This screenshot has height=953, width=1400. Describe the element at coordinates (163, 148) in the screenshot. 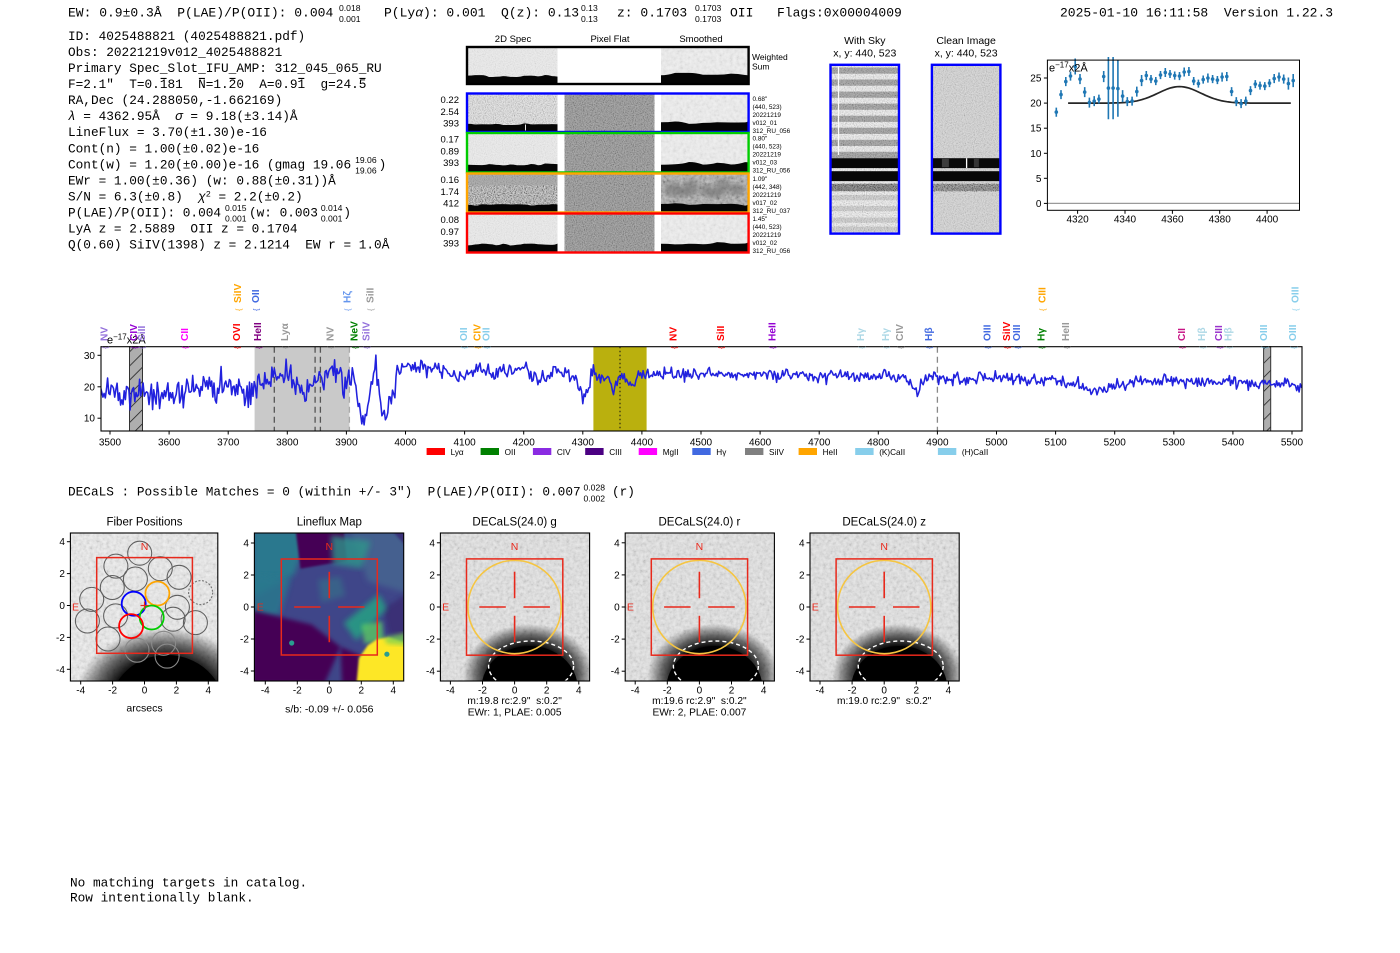

I see `svg-text: Cont(n) = 1.00(±0.02)e-16` at that location.